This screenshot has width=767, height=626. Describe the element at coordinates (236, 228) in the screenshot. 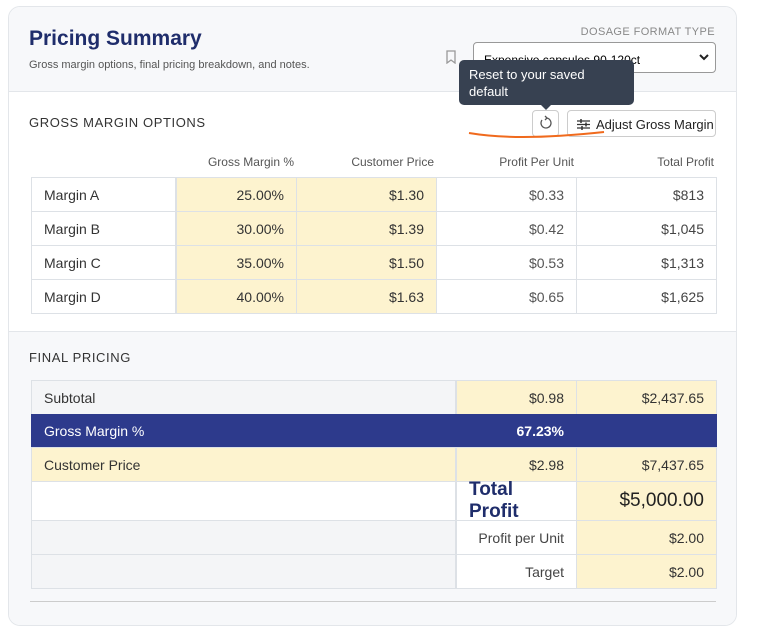

I see `table-cell: 30.00%` at that location.